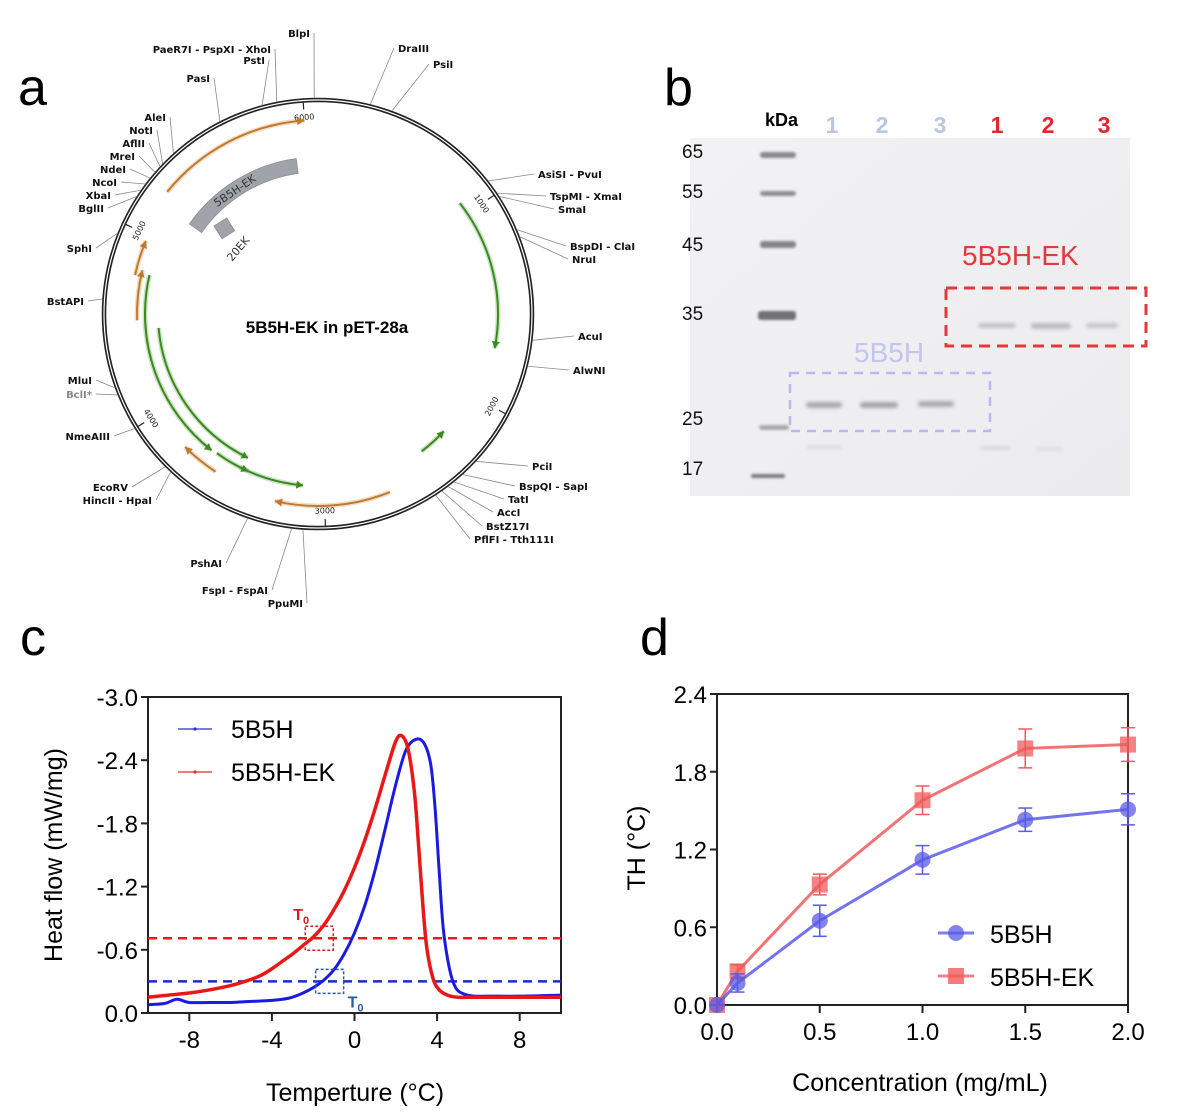  Describe the element at coordinates (922, 1025) in the screenshot. I see `d-x-ticks: 0.0 0.5 1.0 1.5 2.0` at that location.